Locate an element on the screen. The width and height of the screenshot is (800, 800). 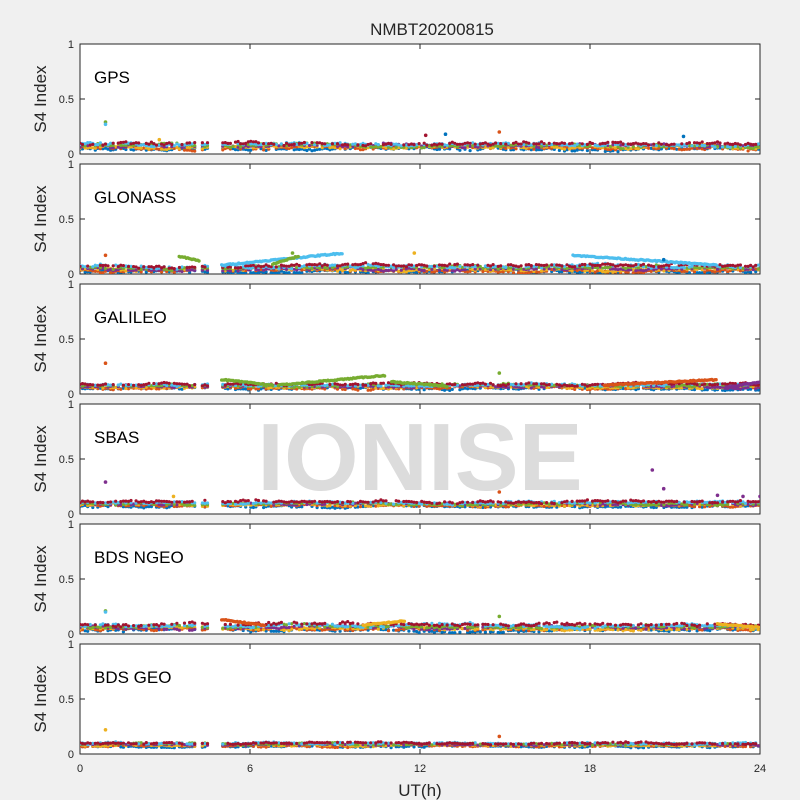
y-tick-label: 1 is located at coordinates (71, 45).